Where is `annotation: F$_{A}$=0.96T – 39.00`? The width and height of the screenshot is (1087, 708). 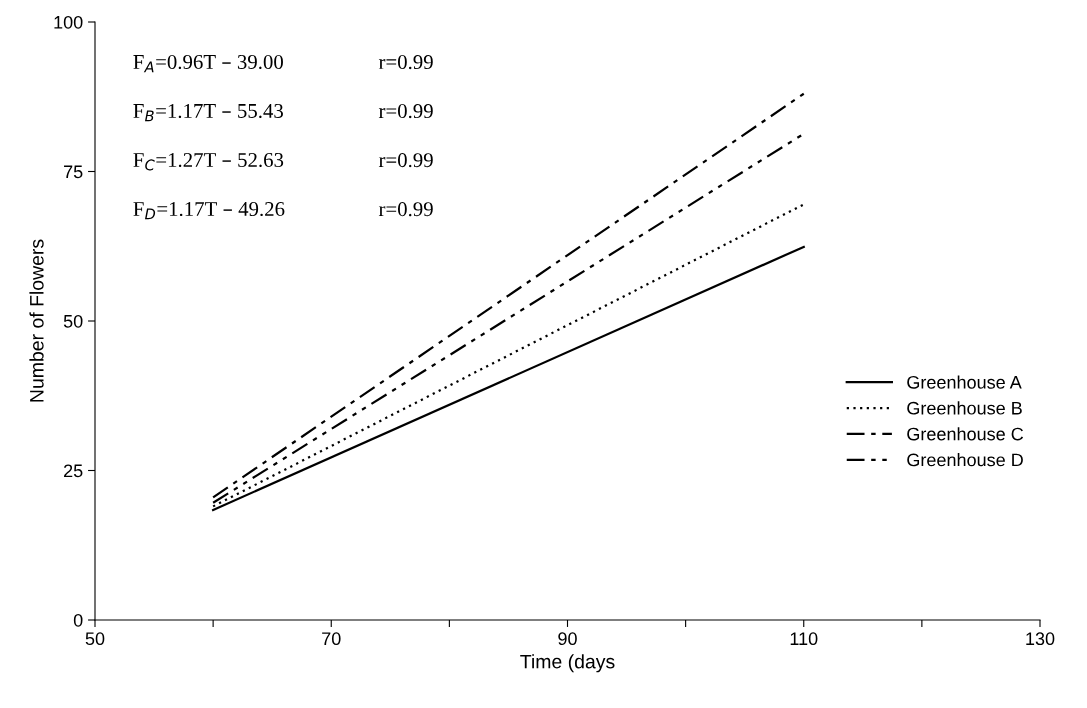
annotation: F$_{A}$=0.96T – 39.00 is located at coordinates (208, 63).